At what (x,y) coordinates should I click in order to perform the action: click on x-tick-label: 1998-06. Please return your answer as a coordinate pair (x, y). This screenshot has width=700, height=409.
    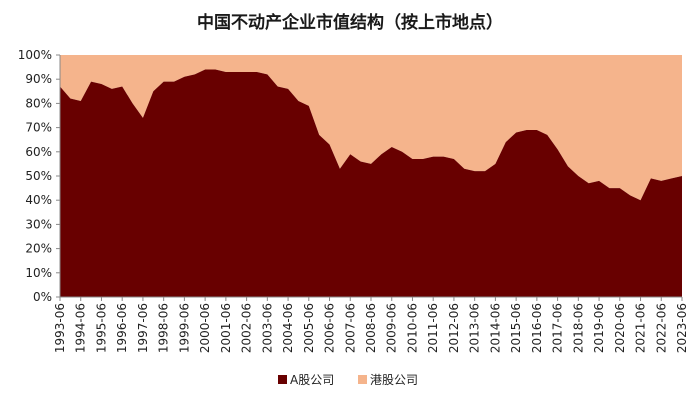
    Looking at the image, I should click on (164, 328).